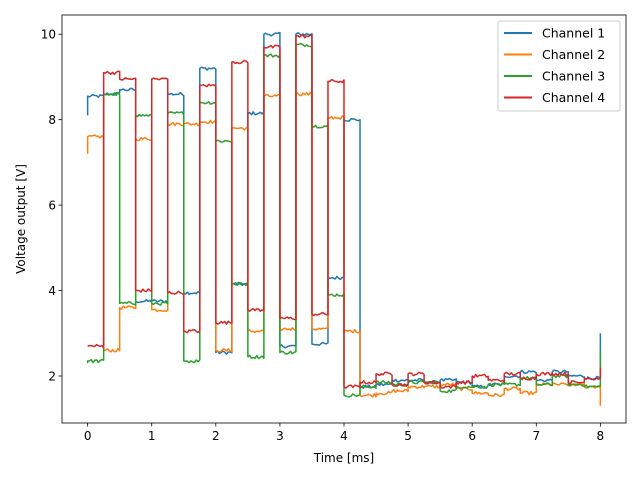  I want to click on y-tick-label: 4, so click(52, 291).